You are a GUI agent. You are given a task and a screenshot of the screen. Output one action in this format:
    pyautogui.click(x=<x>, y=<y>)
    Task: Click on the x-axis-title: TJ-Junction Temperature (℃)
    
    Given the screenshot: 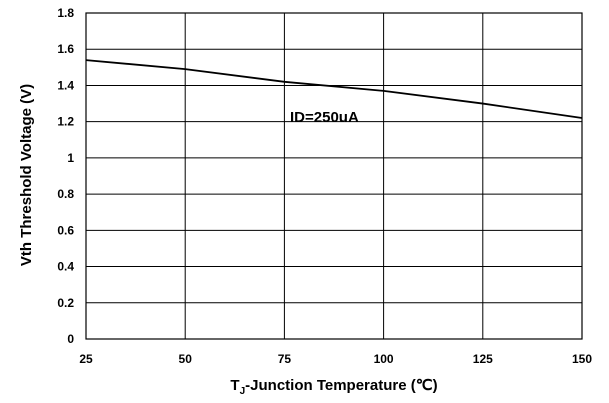 What is the action you would take?
    pyautogui.click(x=333, y=387)
    